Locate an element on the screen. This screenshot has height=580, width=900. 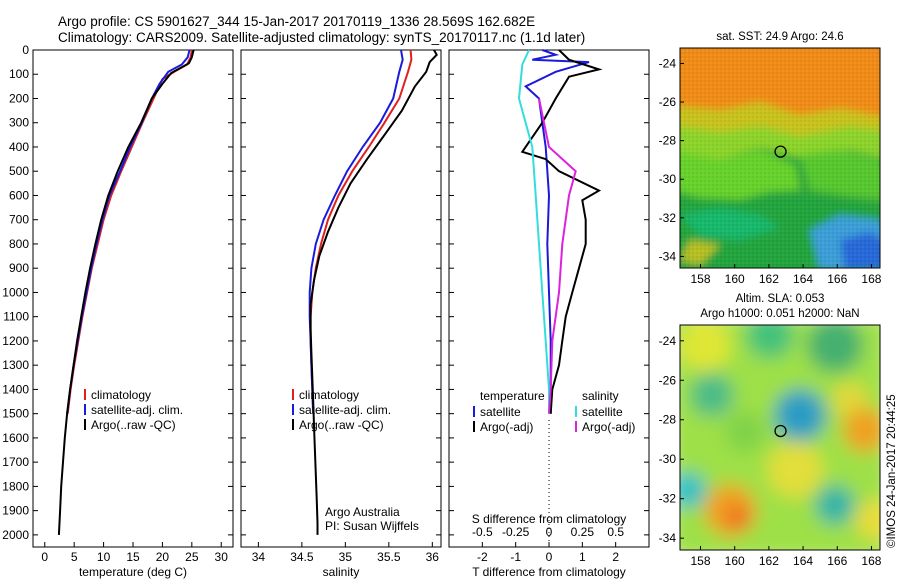
x-tick-label: 1 is located at coordinates (582, 557).